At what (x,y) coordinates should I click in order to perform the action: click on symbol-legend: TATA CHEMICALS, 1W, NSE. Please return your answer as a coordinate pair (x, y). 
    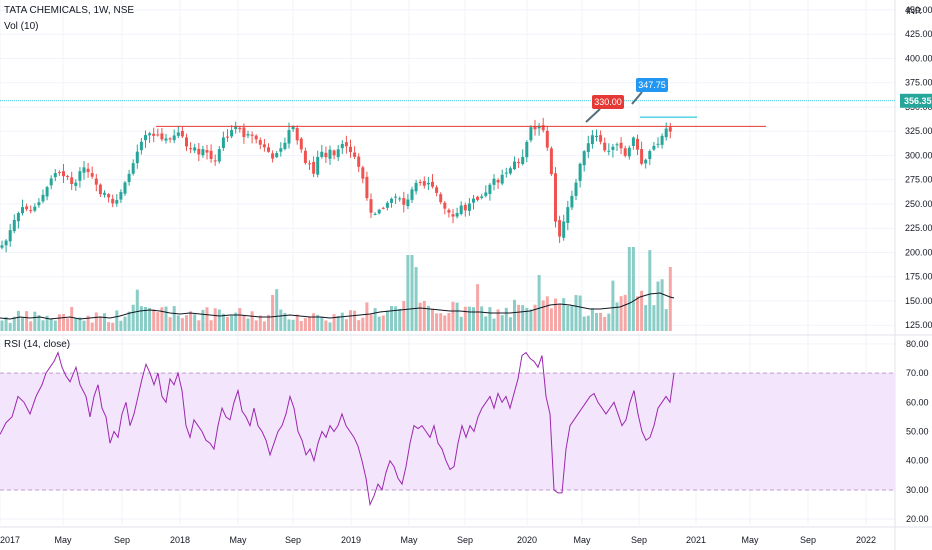
    Looking at the image, I should click on (69, 10).